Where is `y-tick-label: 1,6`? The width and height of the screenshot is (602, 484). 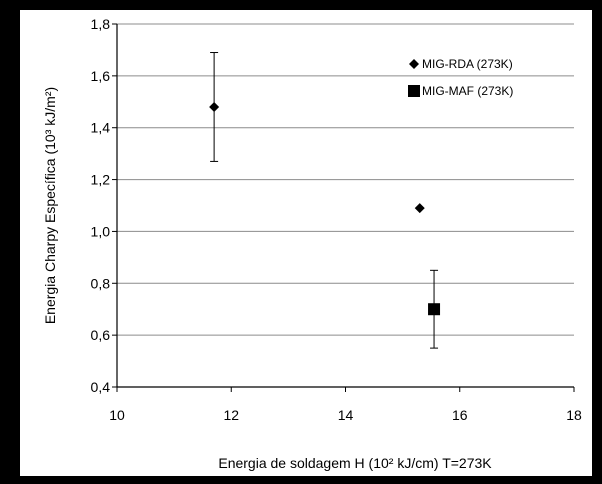
y-tick-label: 1,6 is located at coordinates (101, 76).